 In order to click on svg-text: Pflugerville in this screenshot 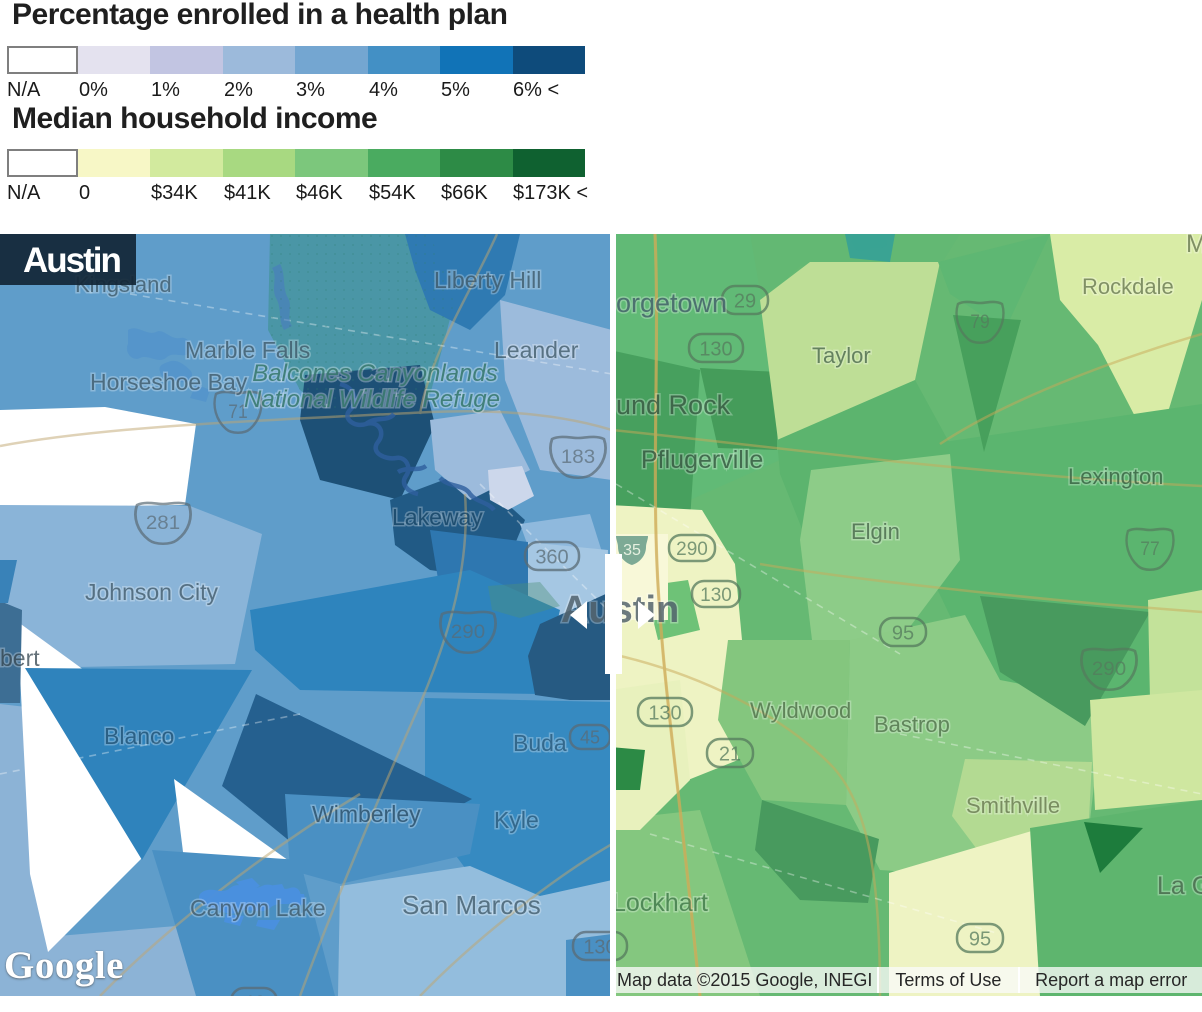, I will do `click(702, 460)`.